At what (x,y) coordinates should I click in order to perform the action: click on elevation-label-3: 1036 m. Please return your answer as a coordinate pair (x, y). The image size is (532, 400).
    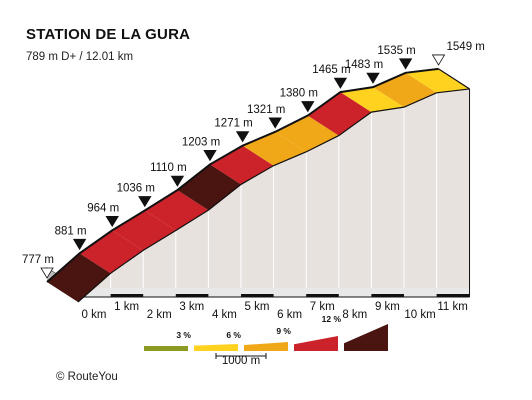
    Looking at the image, I should click on (136, 189).